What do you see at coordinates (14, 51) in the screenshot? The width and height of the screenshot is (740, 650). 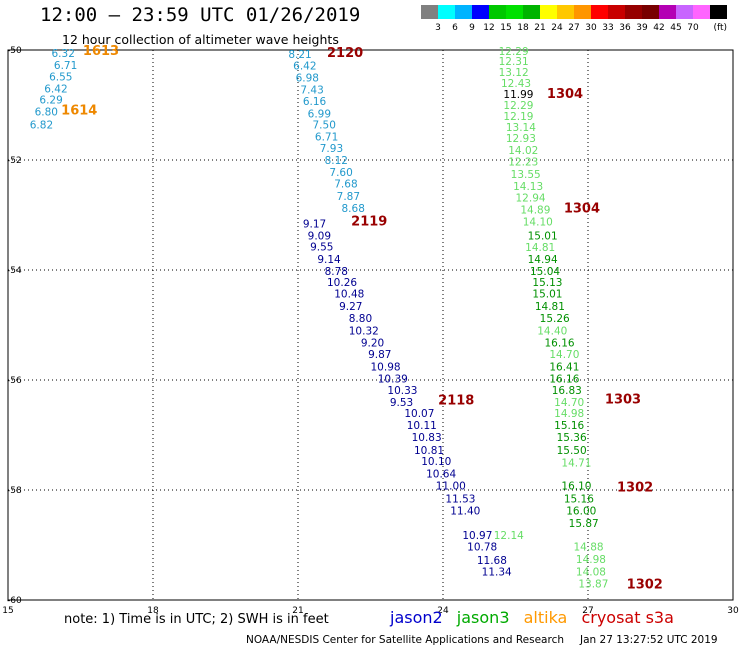 I see `y-tick-label: -50` at bounding box center [14, 51].